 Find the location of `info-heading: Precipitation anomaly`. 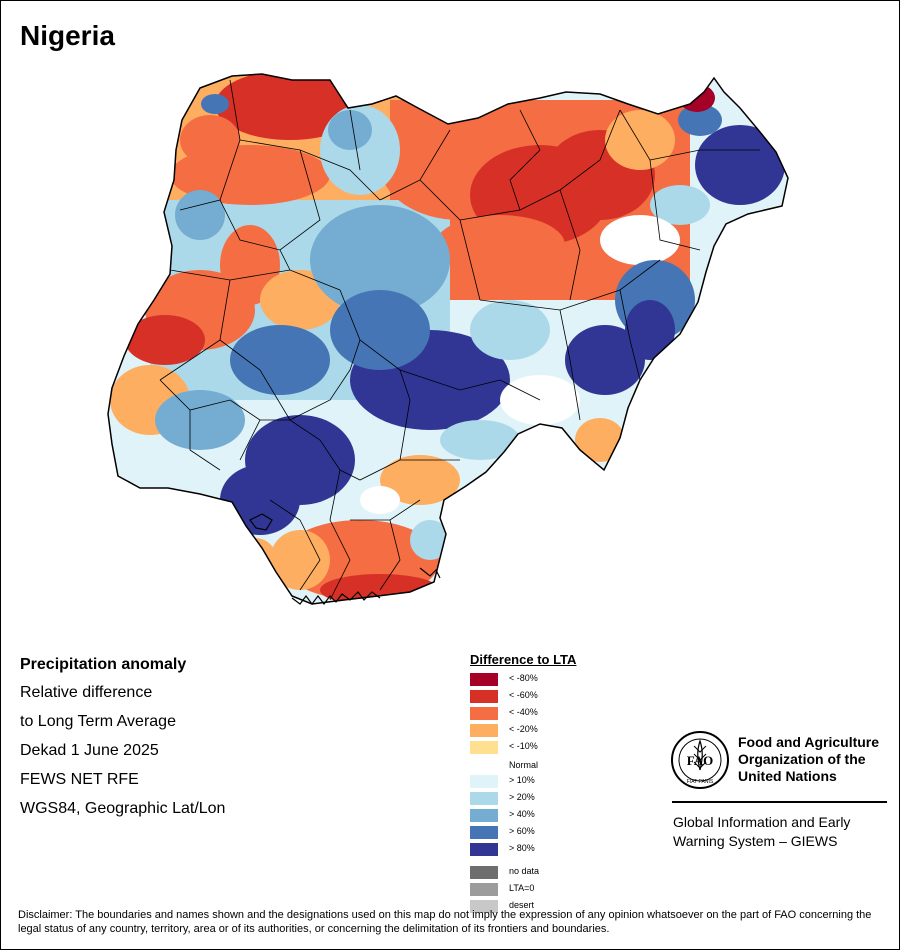

info-heading: Precipitation anomaly is located at coordinates (103, 664).